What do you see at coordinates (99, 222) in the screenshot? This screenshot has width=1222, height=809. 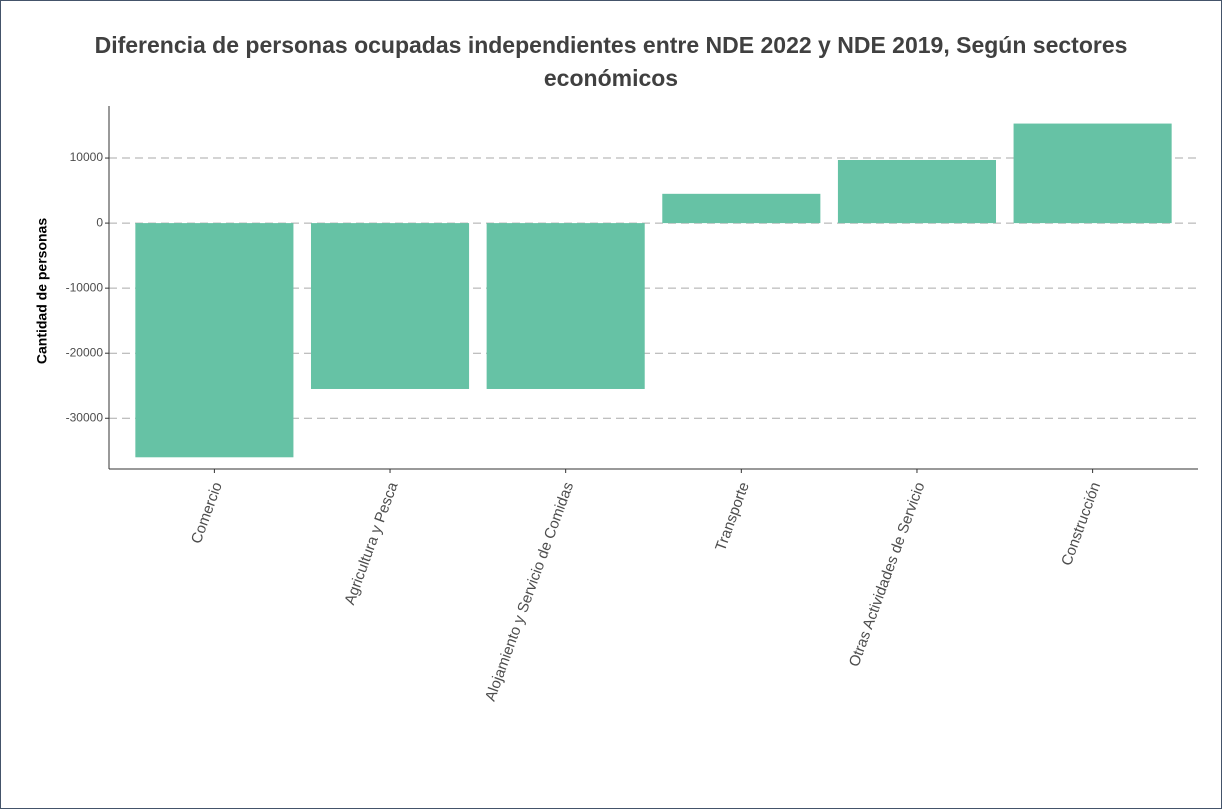 I see `y-tick-label: 0` at bounding box center [99, 222].